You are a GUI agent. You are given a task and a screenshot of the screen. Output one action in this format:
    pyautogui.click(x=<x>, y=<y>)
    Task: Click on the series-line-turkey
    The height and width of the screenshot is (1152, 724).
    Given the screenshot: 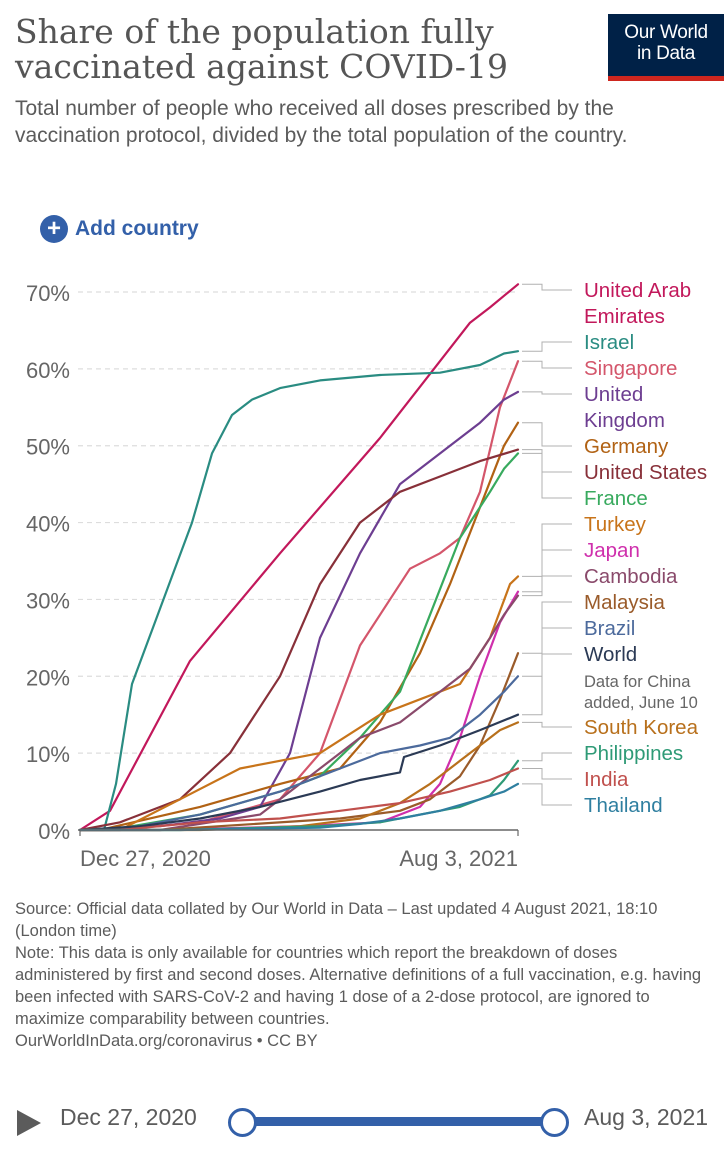 What is the action you would take?
    pyautogui.click(x=299, y=703)
    